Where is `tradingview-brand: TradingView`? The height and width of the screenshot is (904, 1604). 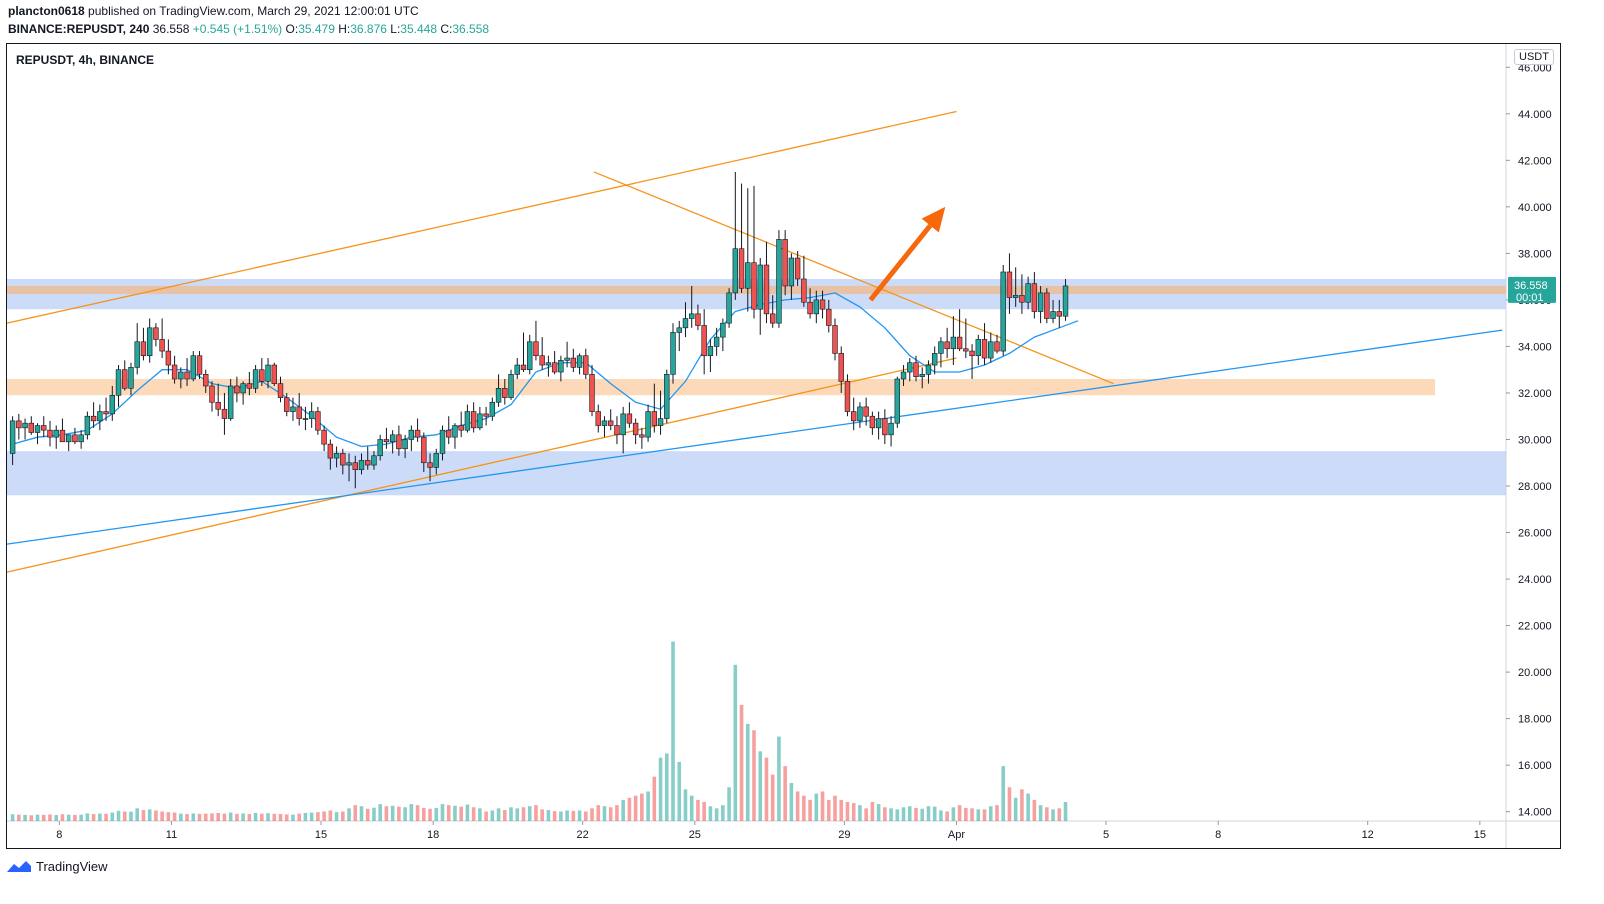 tradingview-brand: TradingView is located at coordinates (57, 866).